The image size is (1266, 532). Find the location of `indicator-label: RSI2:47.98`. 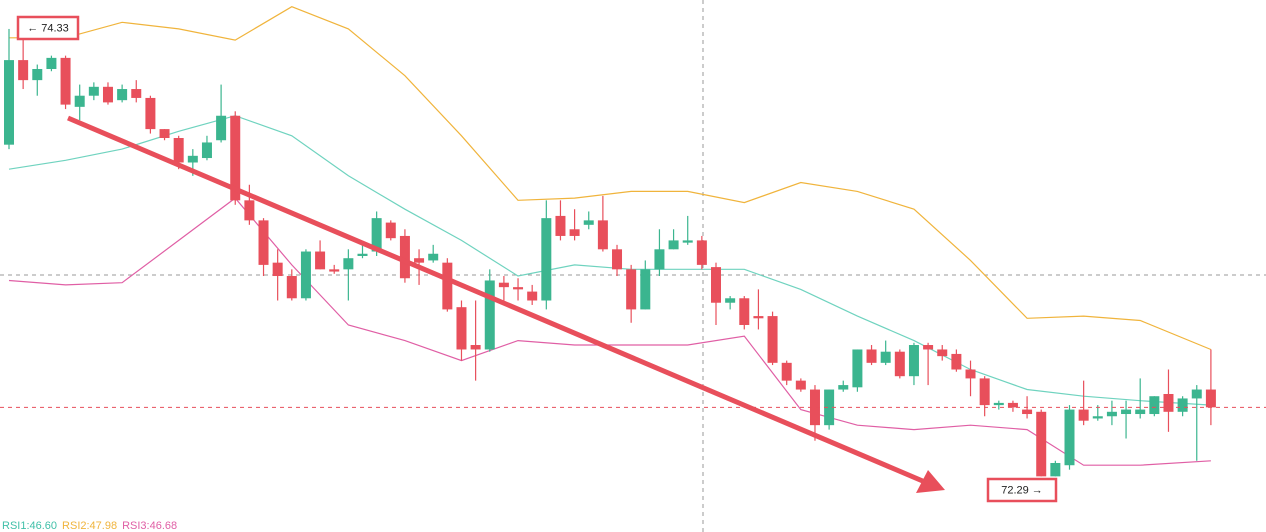

indicator-label: RSI2:47.98 is located at coordinates (89, 526).